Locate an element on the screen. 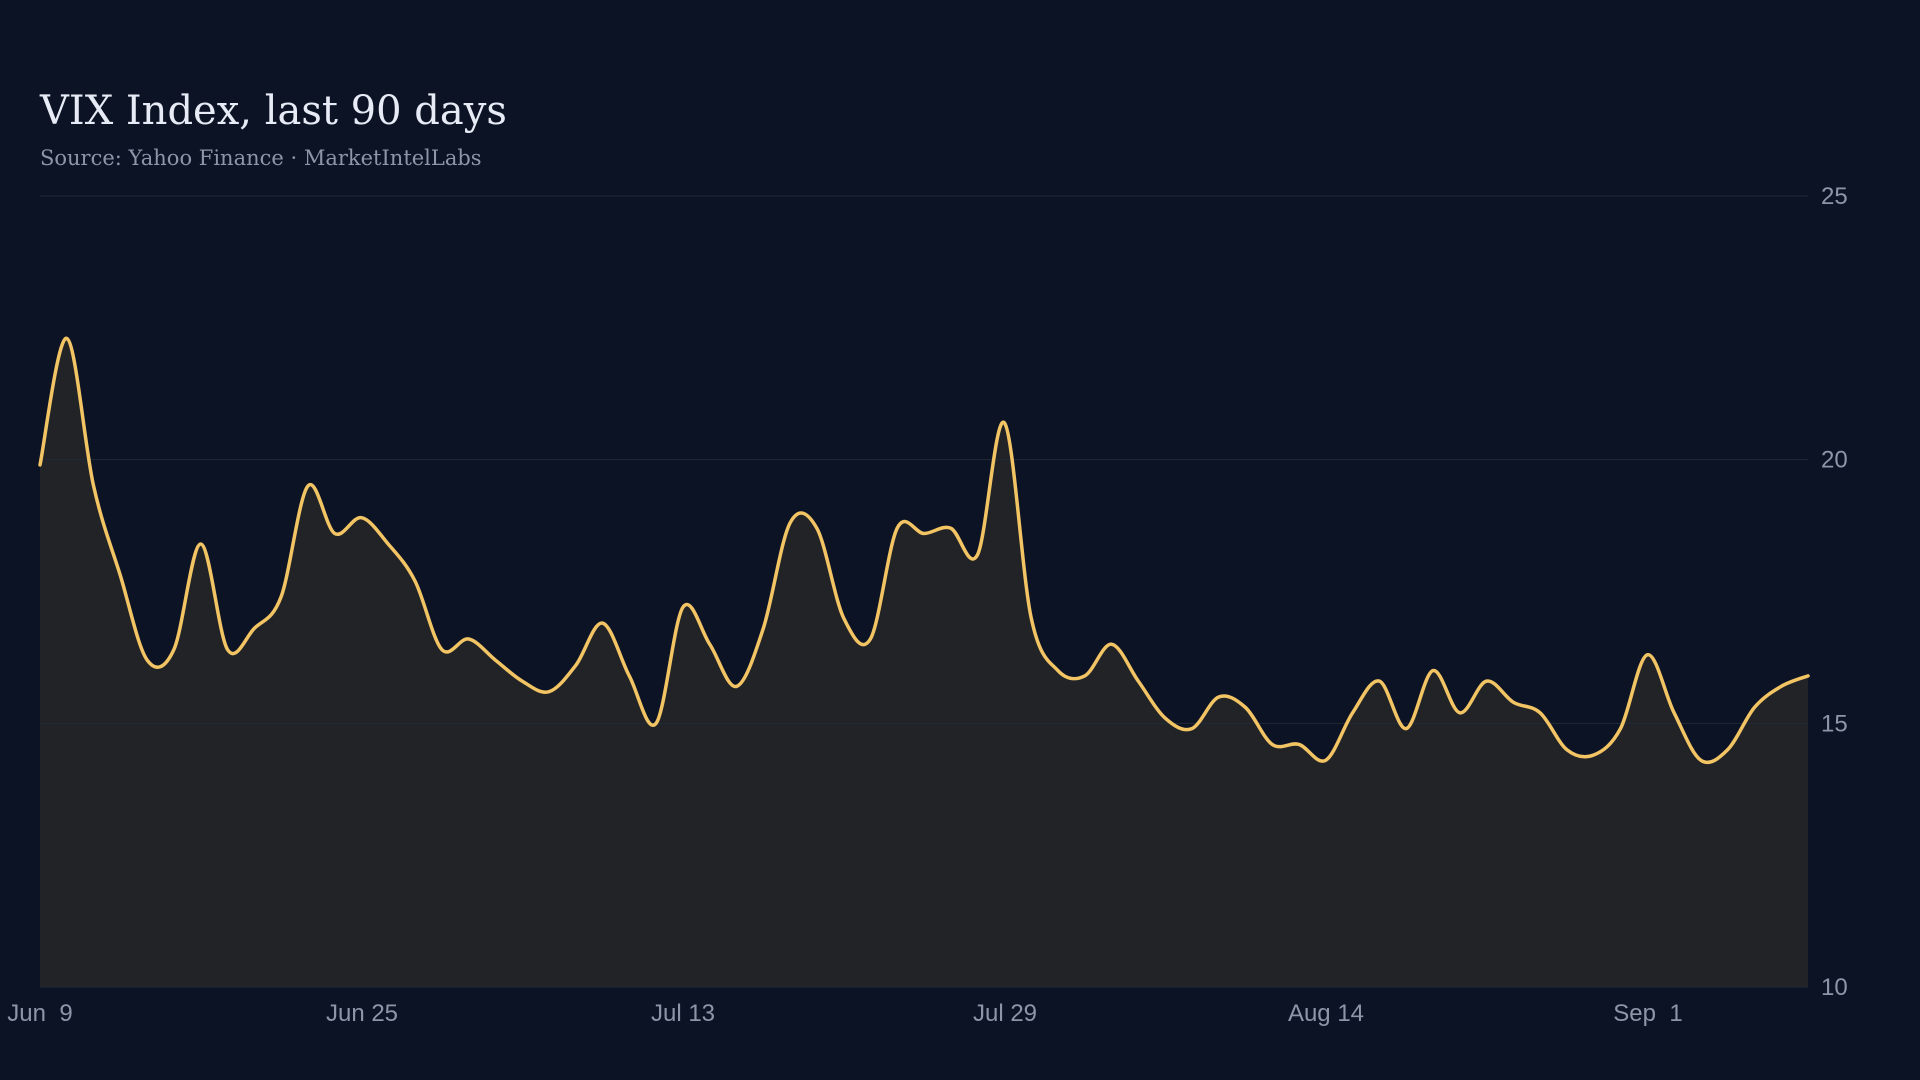 The height and width of the screenshot is (1080, 1920). x-tick-label-0: Jun 9 is located at coordinates (39, 1013).